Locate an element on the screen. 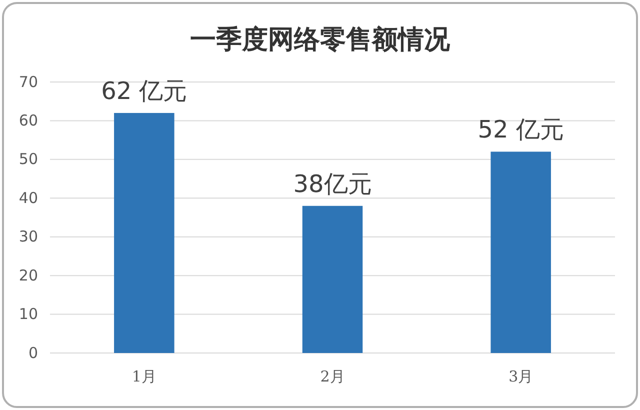 The width and height of the screenshot is (640, 410). y-tick-label: 30 is located at coordinates (28, 237).